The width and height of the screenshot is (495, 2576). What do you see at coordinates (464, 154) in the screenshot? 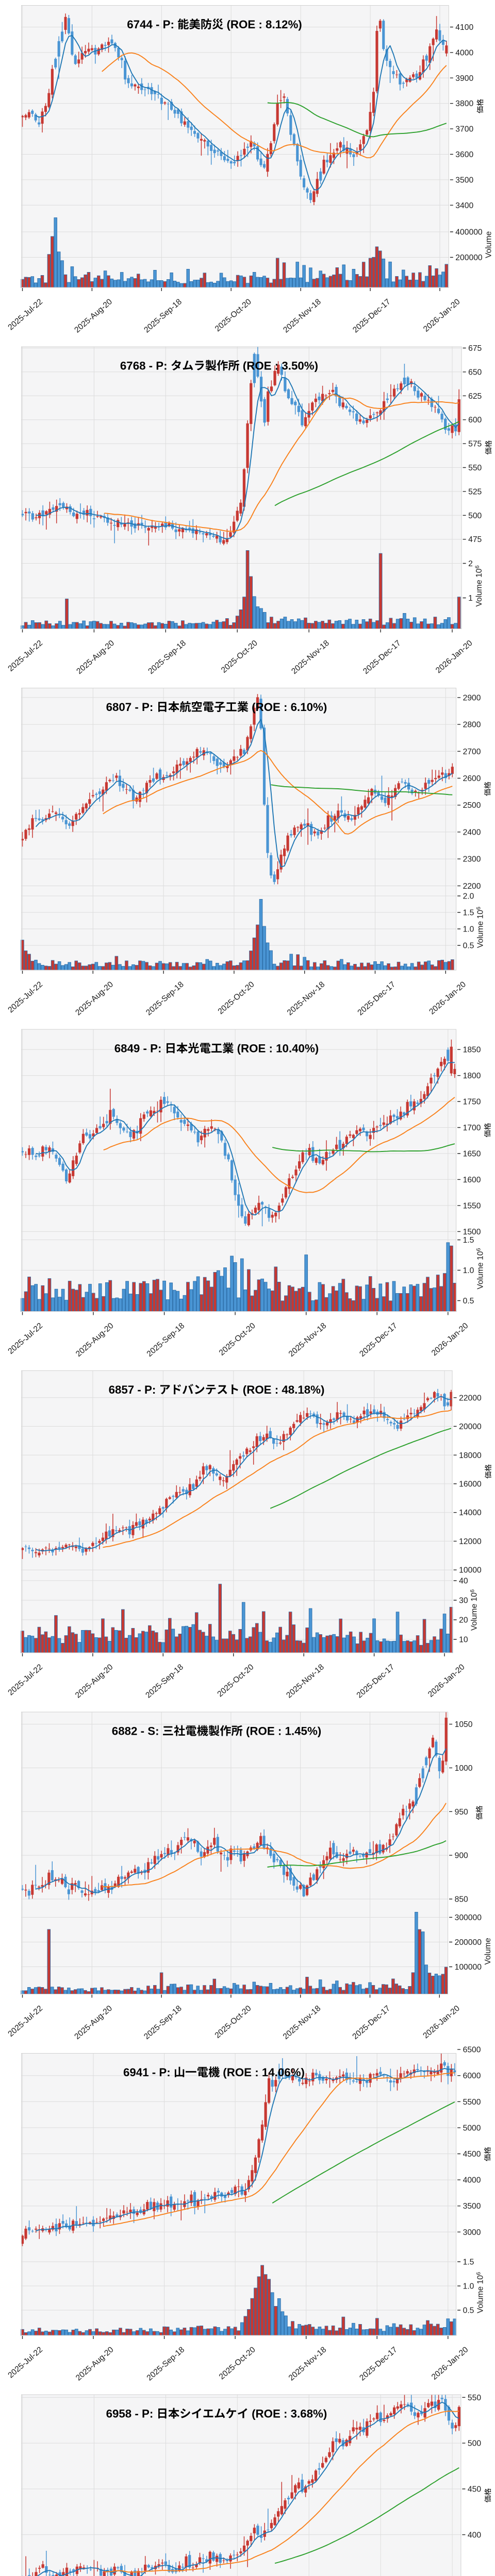
I see `svg-text: 3600` at bounding box center [464, 154].